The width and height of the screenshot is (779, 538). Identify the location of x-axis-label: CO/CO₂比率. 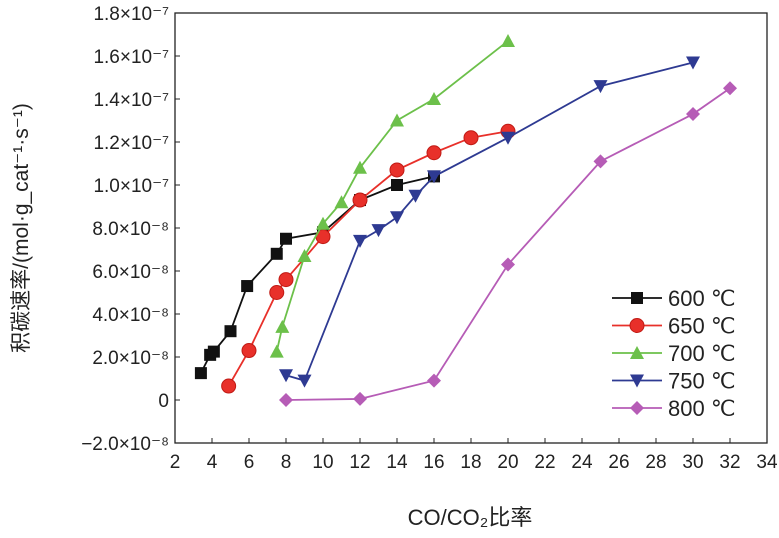
(470, 517).